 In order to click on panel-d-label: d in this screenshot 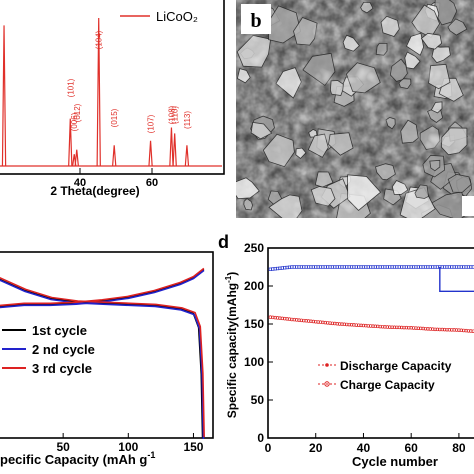, I will do `click(223, 242)`.